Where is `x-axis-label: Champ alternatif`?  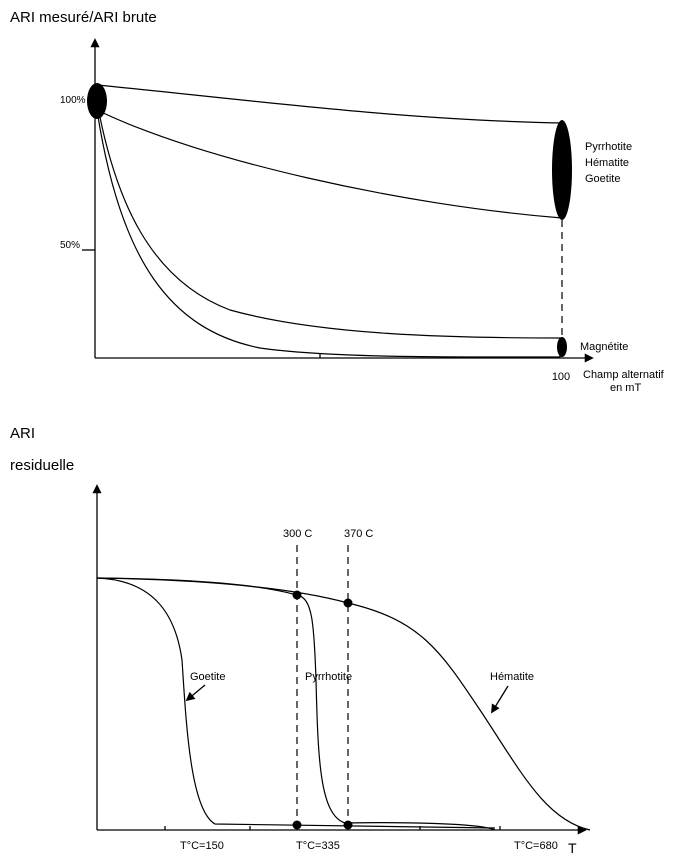
x-axis-label: Champ alternatif is located at coordinates (624, 375).